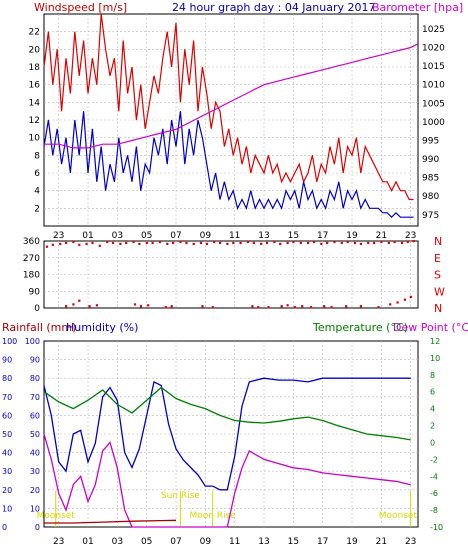 Image resolution: width=468 pixels, height=559 pixels. I want to click on windspeed-tick-label: 2, so click(37, 209).